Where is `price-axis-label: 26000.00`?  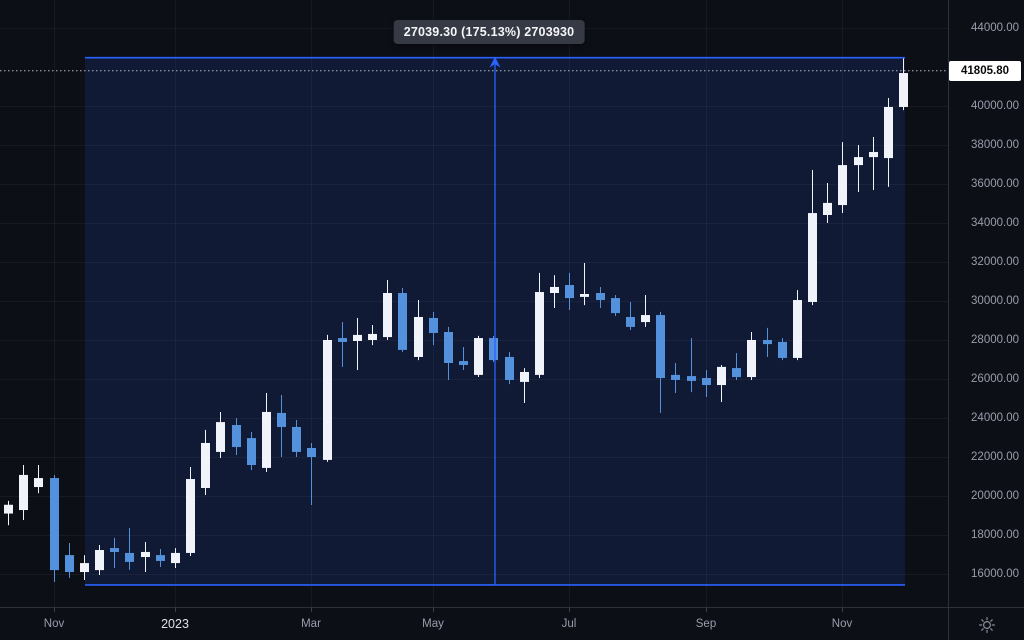
price-axis-label: 26000.00 is located at coordinates (995, 379).